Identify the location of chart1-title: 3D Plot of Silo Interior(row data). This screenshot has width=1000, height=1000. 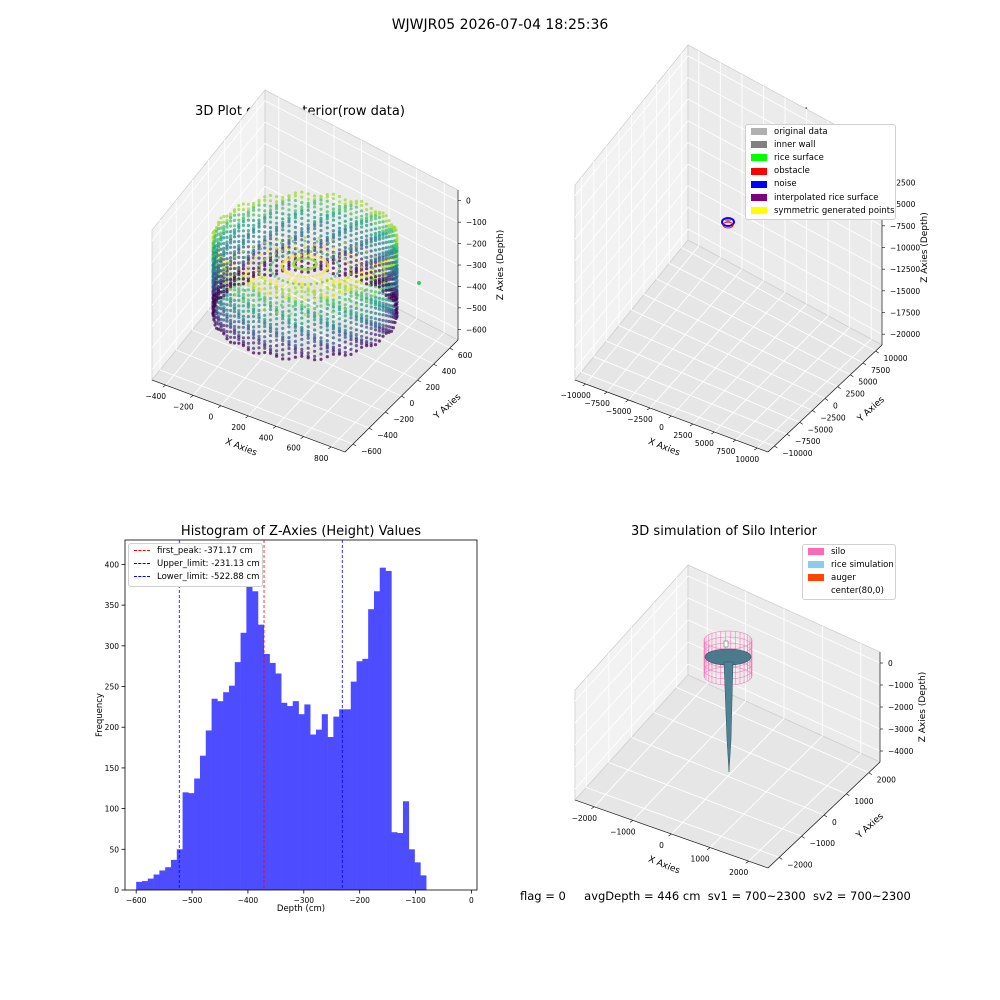
(300, 111).